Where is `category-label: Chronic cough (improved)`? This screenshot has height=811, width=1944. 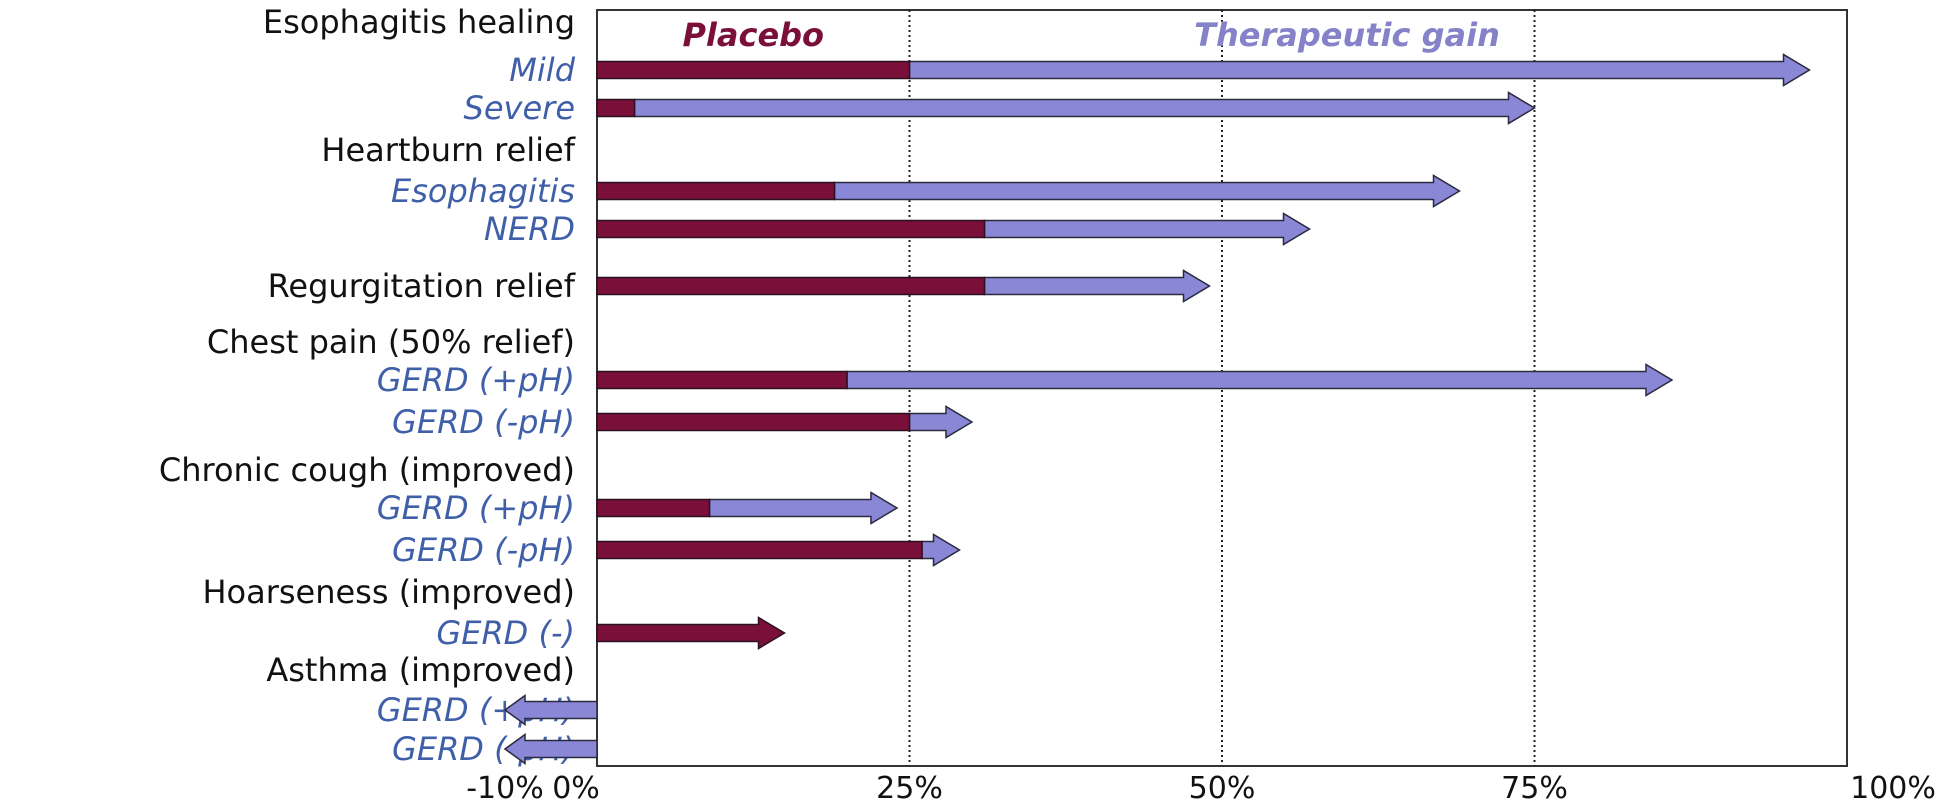 category-label: Chronic cough (improved) is located at coordinates (367, 470).